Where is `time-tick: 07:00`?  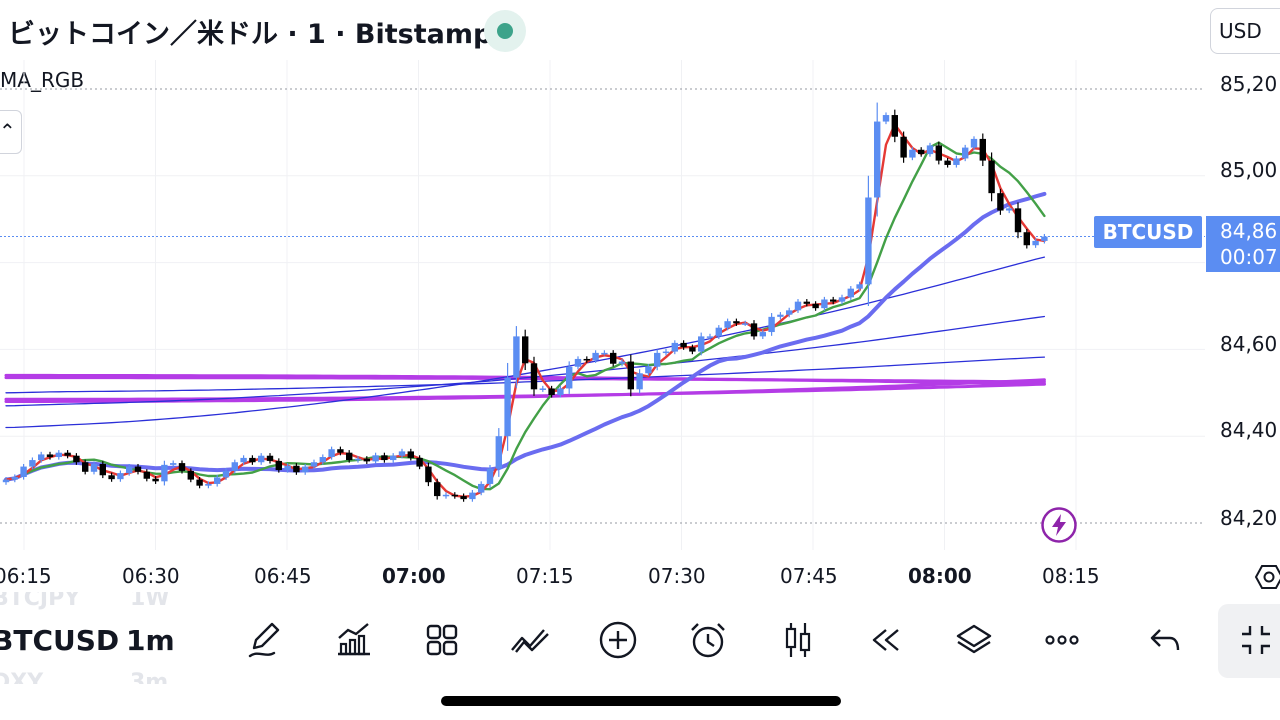 time-tick: 07:00 is located at coordinates (414, 576).